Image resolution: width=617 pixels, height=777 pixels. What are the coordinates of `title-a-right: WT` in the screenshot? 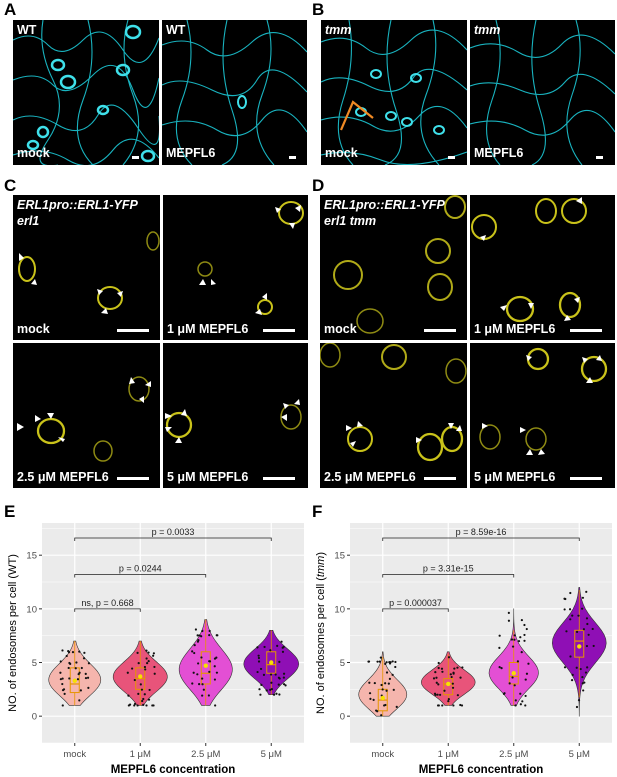 It's located at (176, 30).